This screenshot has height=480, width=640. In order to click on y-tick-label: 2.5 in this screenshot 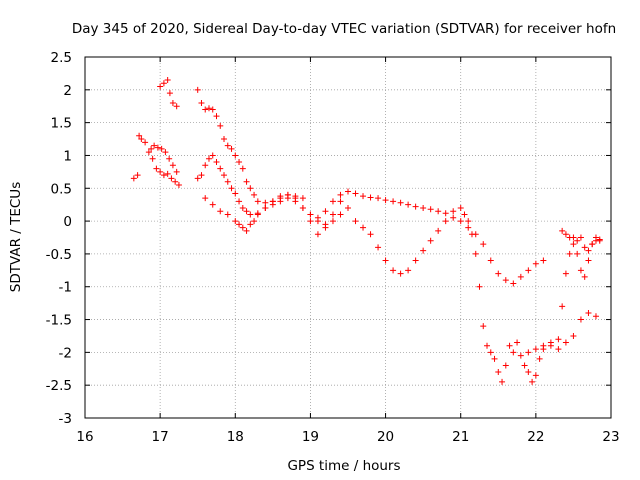, I will do `click(61, 58)`.